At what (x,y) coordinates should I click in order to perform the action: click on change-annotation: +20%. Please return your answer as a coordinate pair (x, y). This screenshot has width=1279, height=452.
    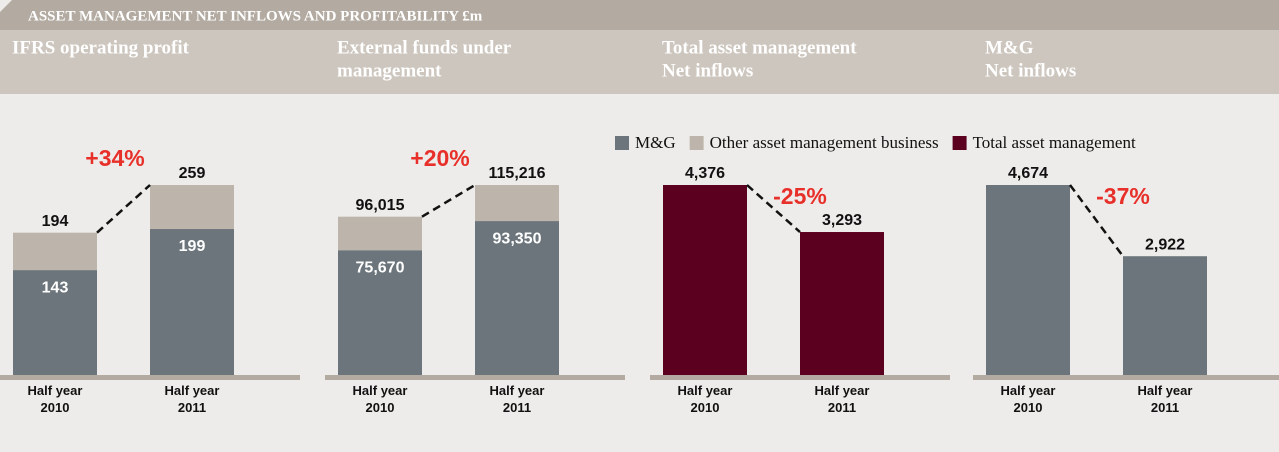
    Looking at the image, I should click on (439, 158).